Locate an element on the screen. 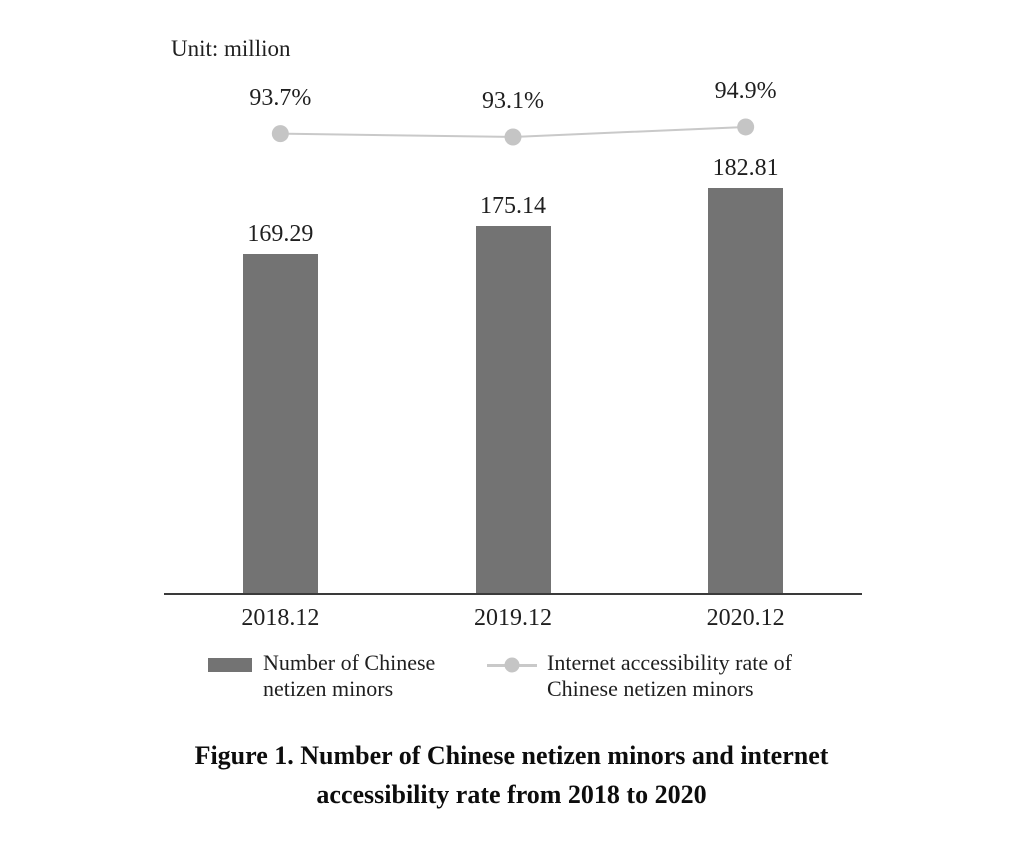 This screenshot has height=846, width=1023. line-marker-swatch-icon is located at coordinates (512, 665).